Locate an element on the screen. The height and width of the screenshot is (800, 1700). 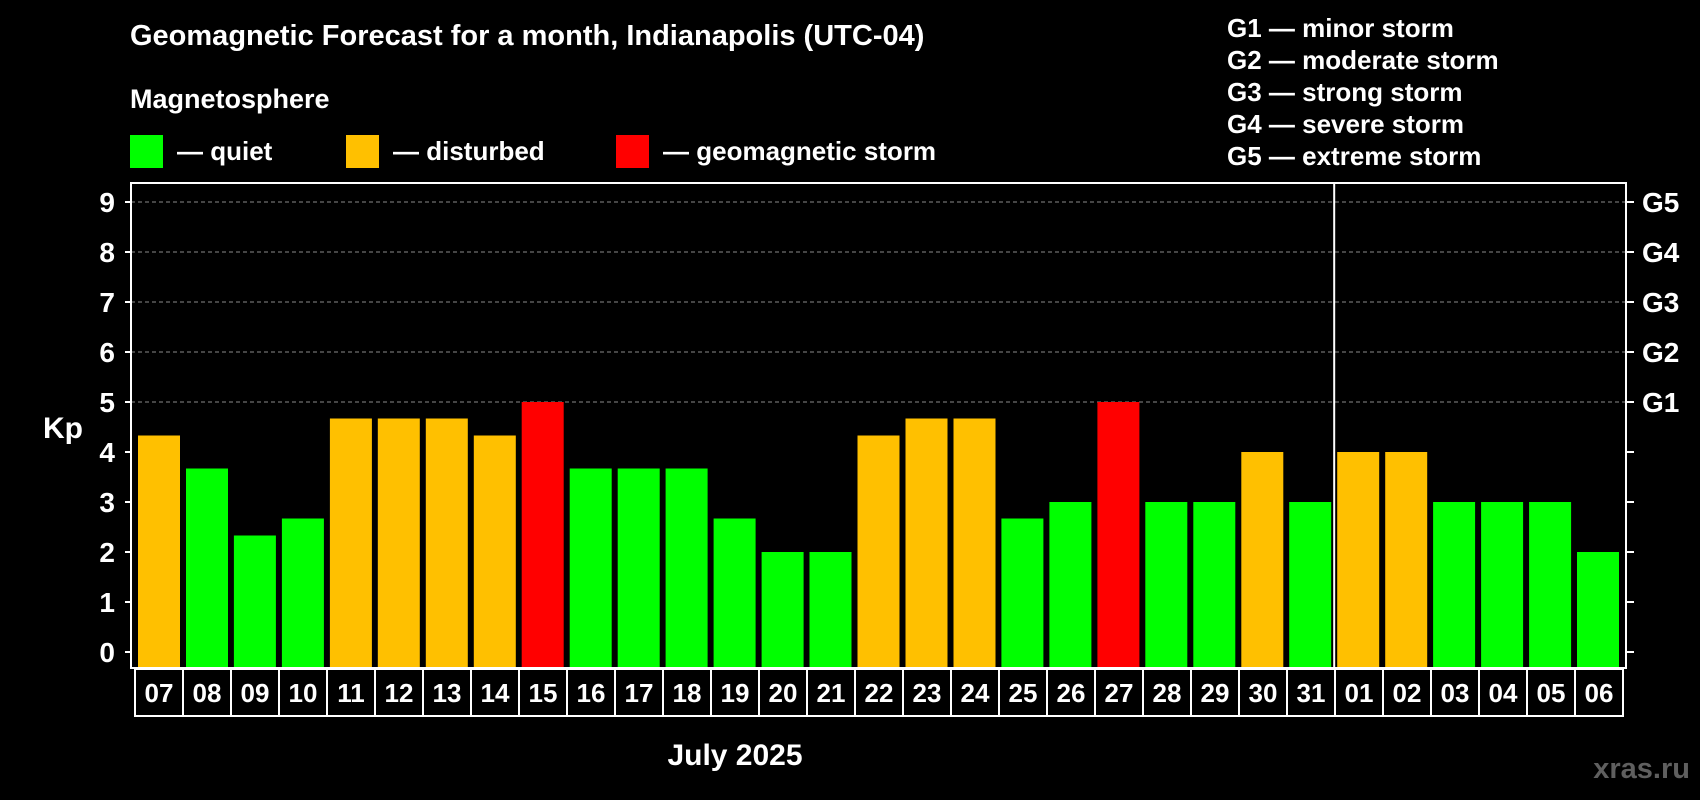
y-tick-label-0: 0 is located at coordinates (107, 652).